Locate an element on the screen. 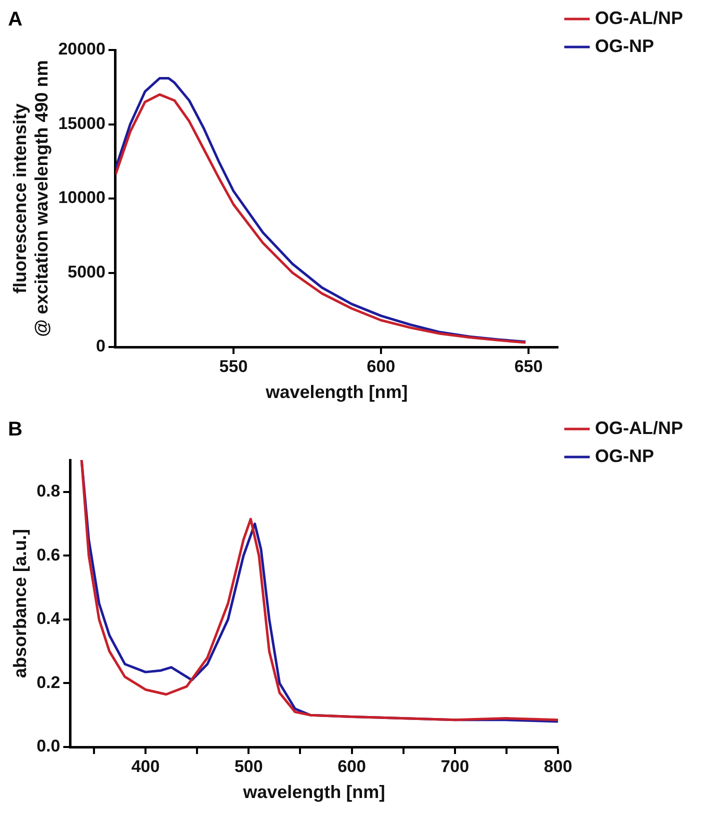 The height and width of the screenshot is (827, 703). x-tick-label: 650 is located at coordinates (528, 366).